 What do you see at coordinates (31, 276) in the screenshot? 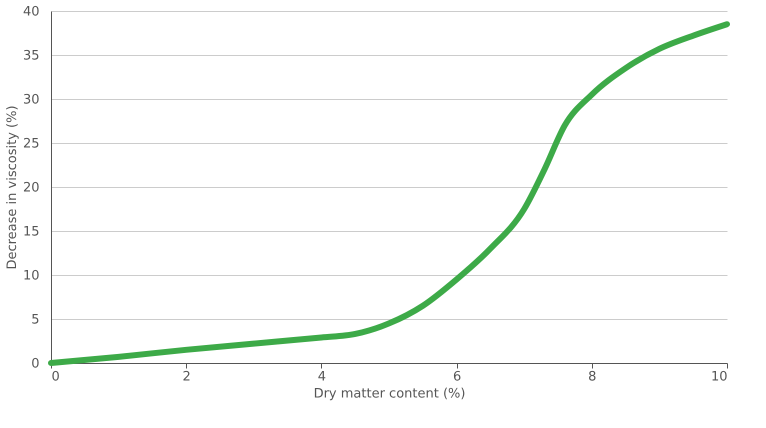
I see `y-tick-label: 10` at bounding box center [31, 276].